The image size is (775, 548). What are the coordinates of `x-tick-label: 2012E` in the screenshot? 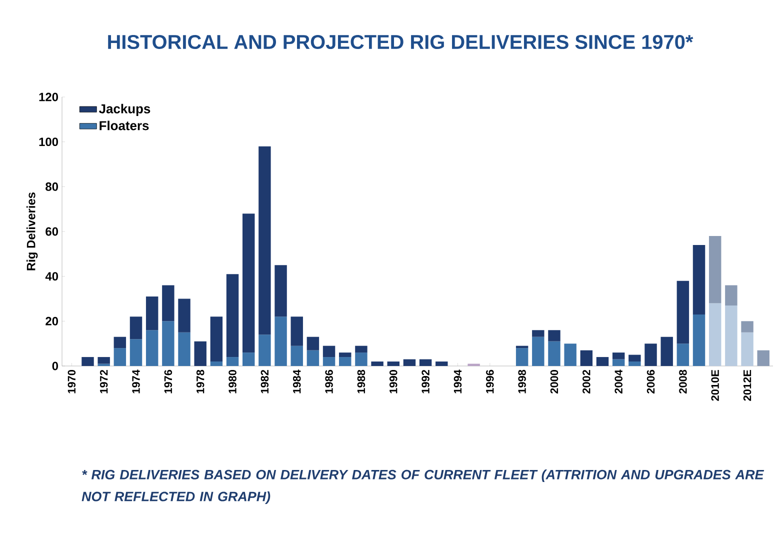 It's located at (747, 385).